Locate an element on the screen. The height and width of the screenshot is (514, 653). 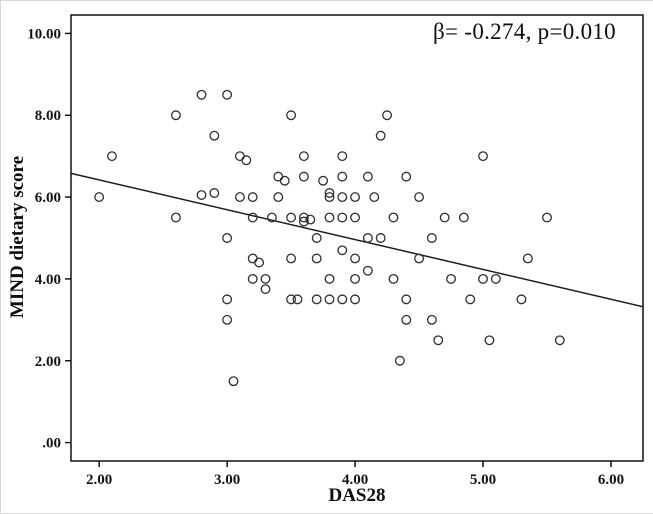
y-axis-tick-label: 4.00 is located at coordinates (48, 280).